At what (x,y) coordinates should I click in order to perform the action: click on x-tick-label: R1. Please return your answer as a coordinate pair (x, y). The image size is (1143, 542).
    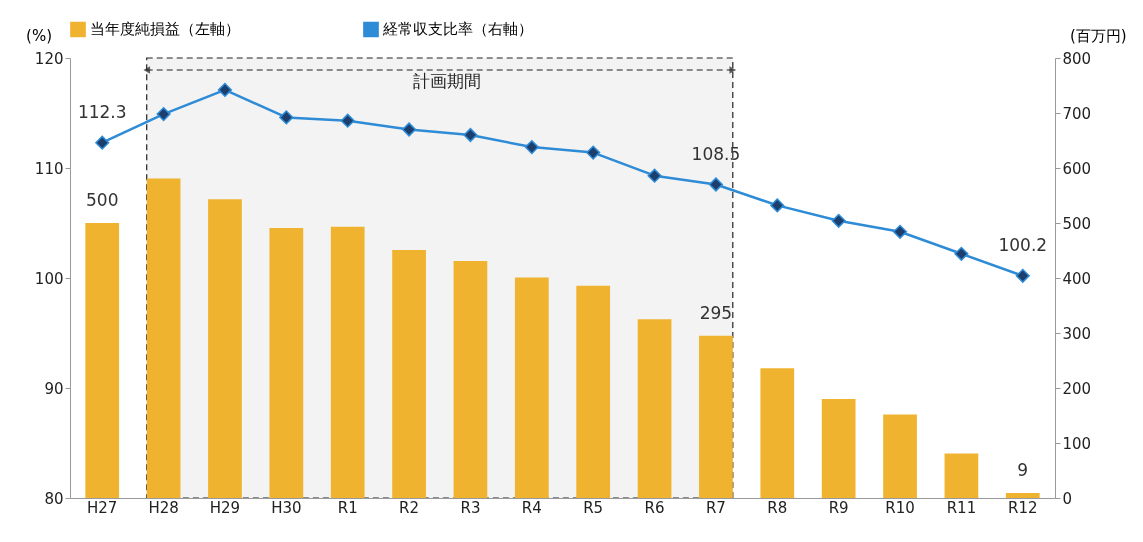
    Looking at the image, I should click on (347, 507).